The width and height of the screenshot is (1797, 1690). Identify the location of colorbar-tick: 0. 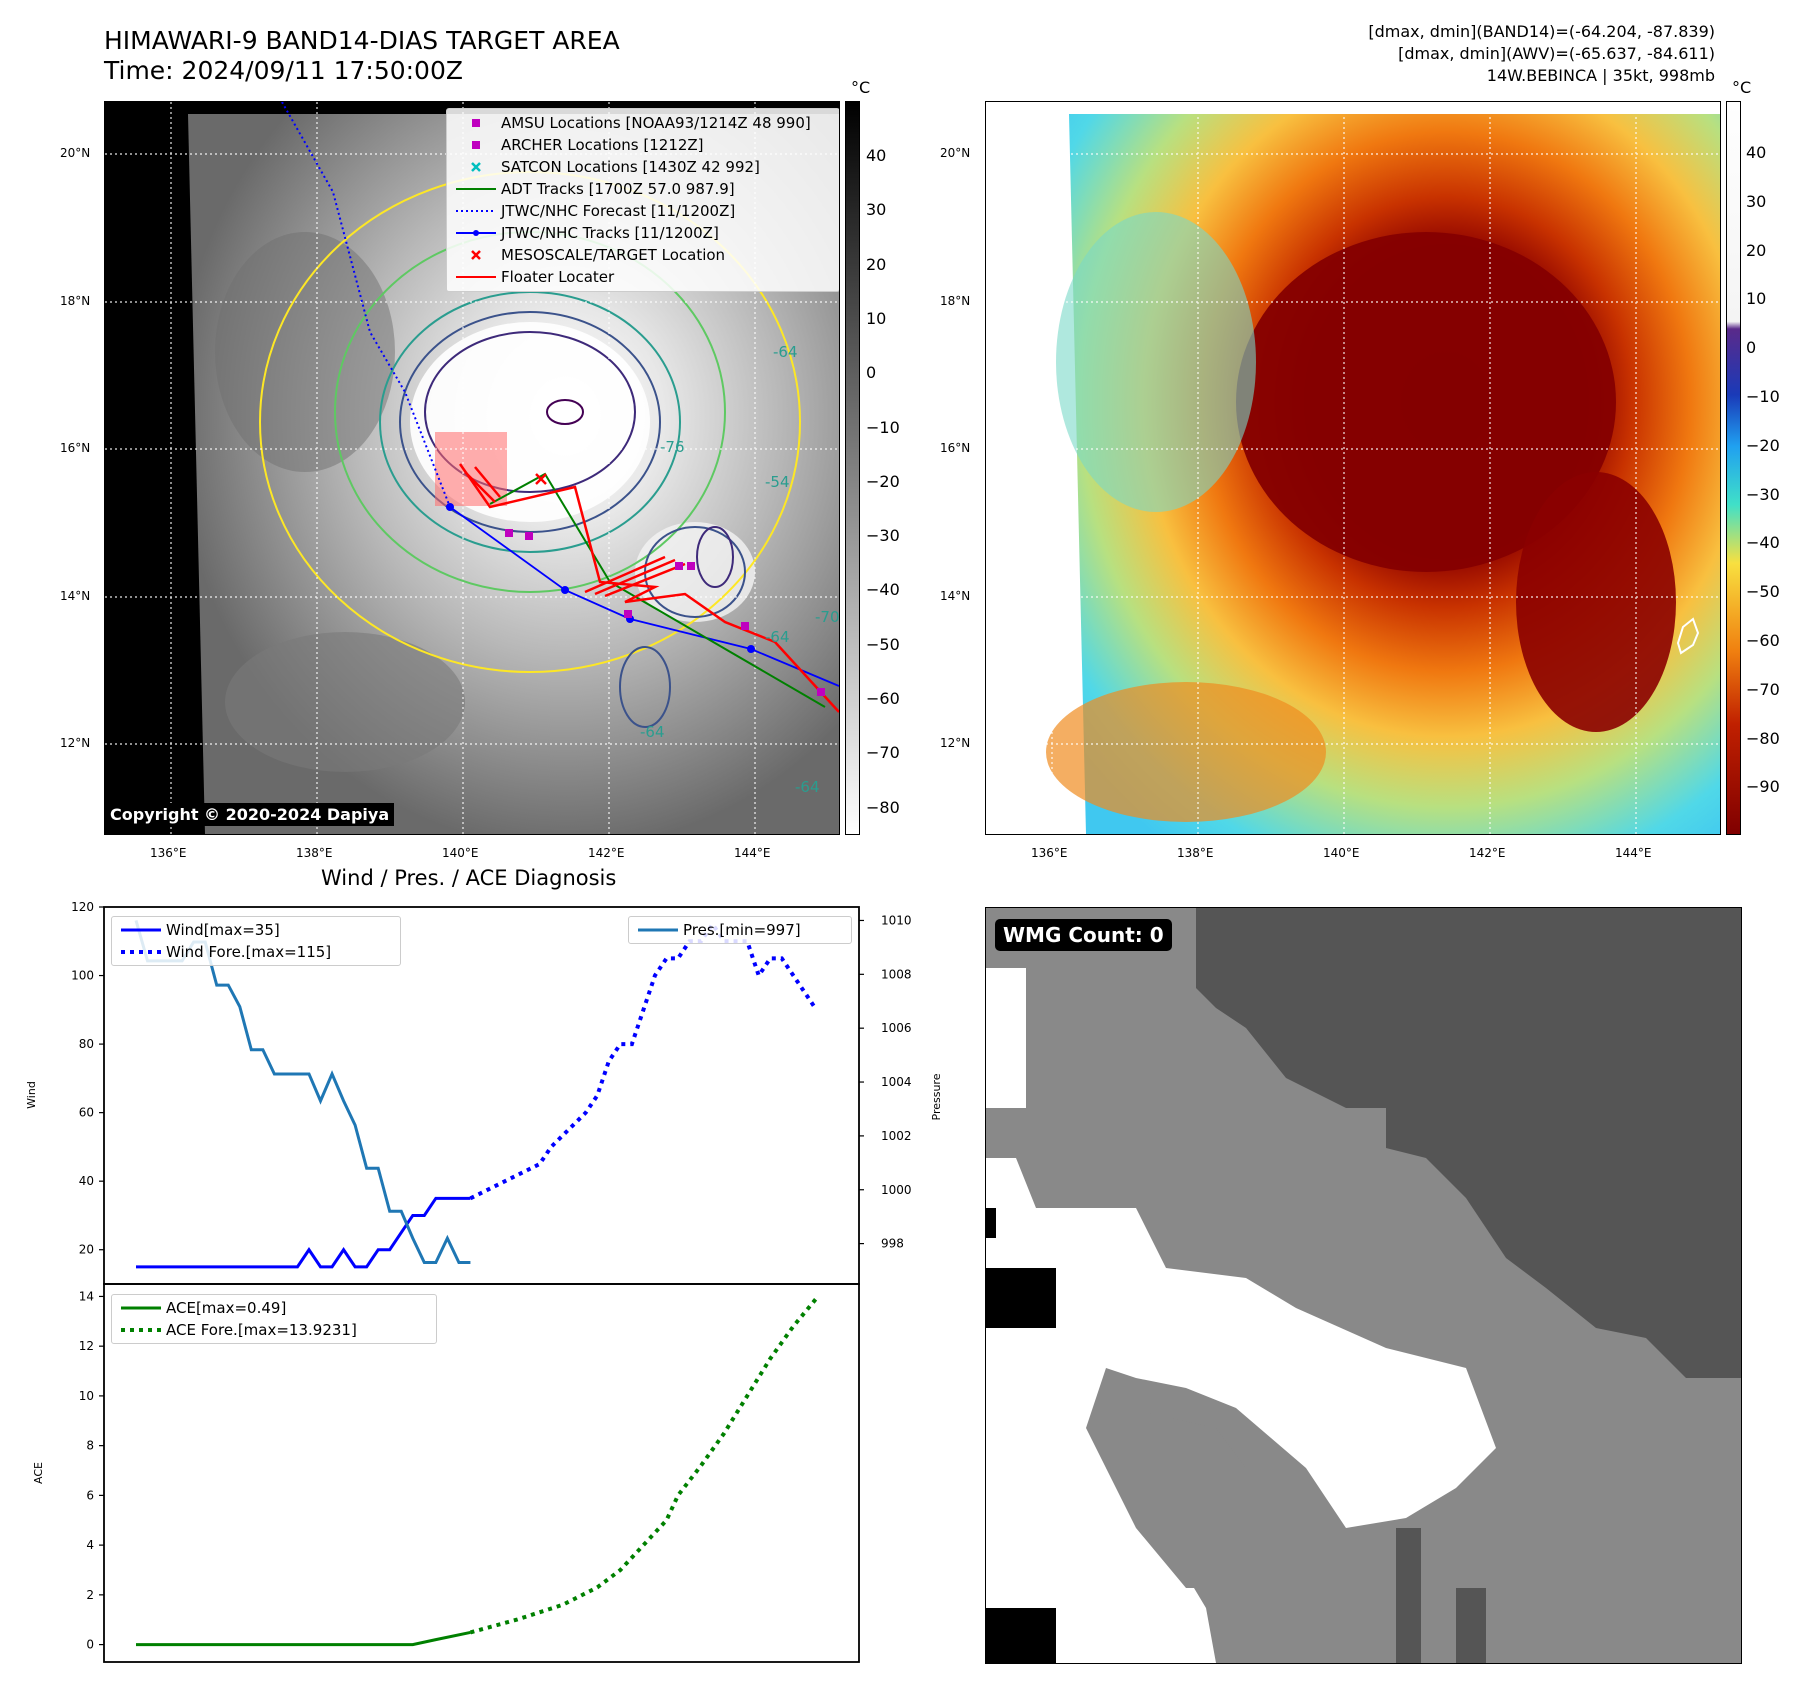
(1751, 348).